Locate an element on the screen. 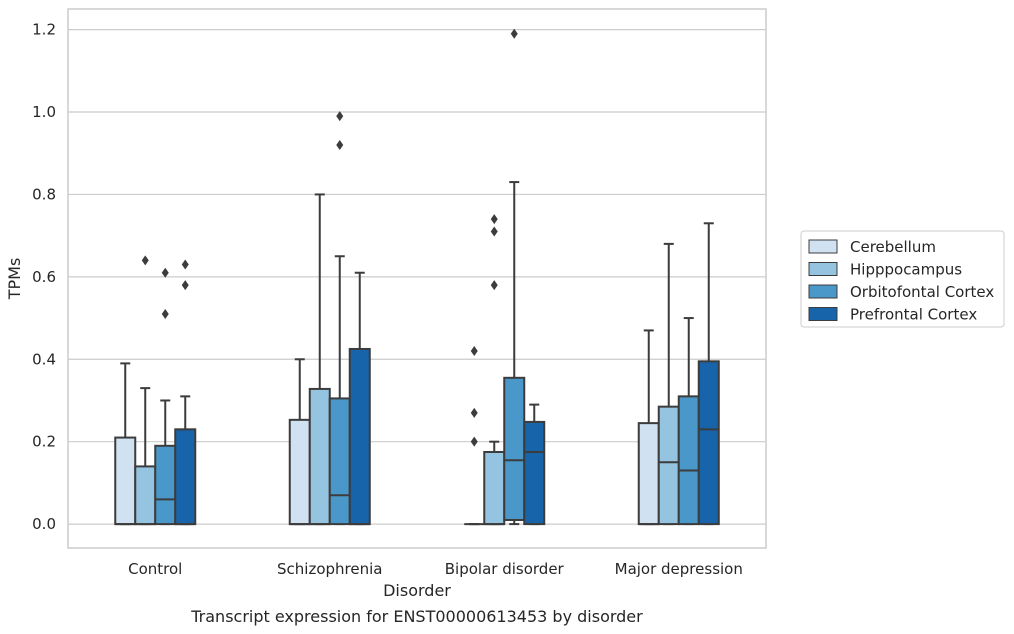  y-tick-label: 1.0 is located at coordinates (44, 112).